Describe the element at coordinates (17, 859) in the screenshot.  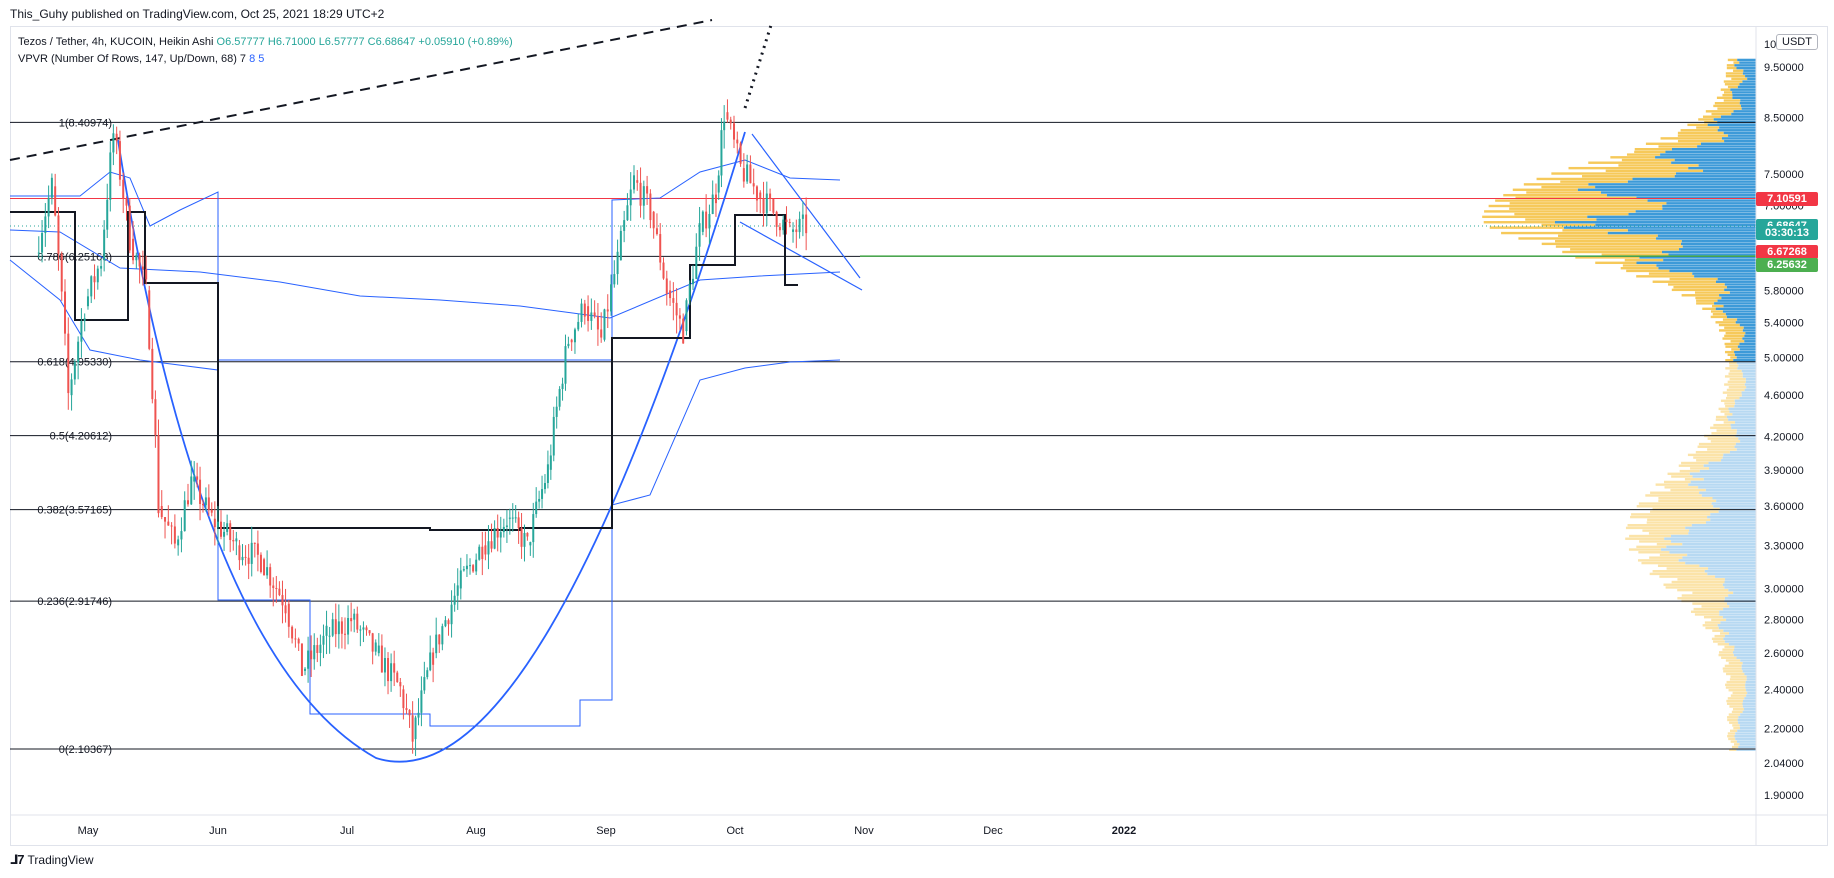
I see `tradingview-logo-icon: ⅃7` at that location.